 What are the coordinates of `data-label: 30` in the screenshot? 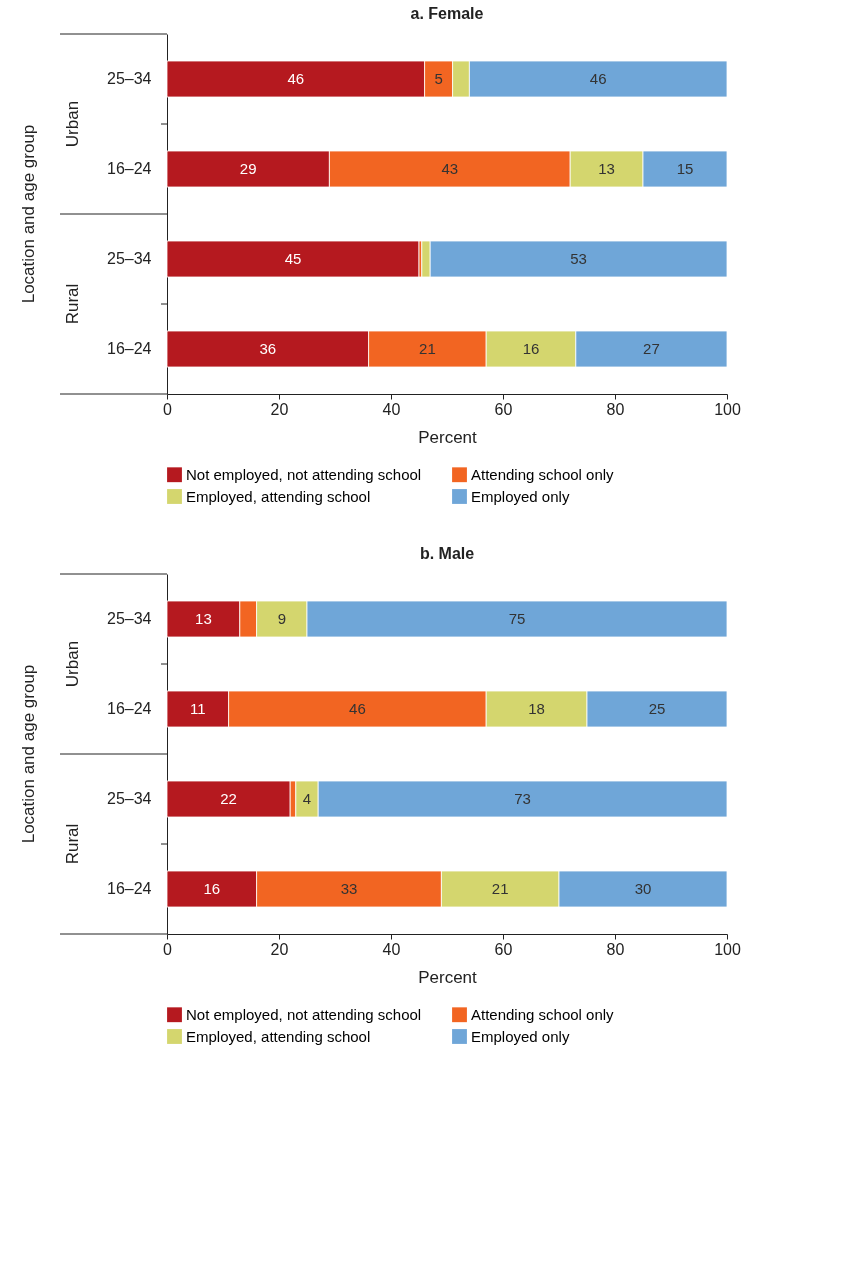 It's located at (643, 888).